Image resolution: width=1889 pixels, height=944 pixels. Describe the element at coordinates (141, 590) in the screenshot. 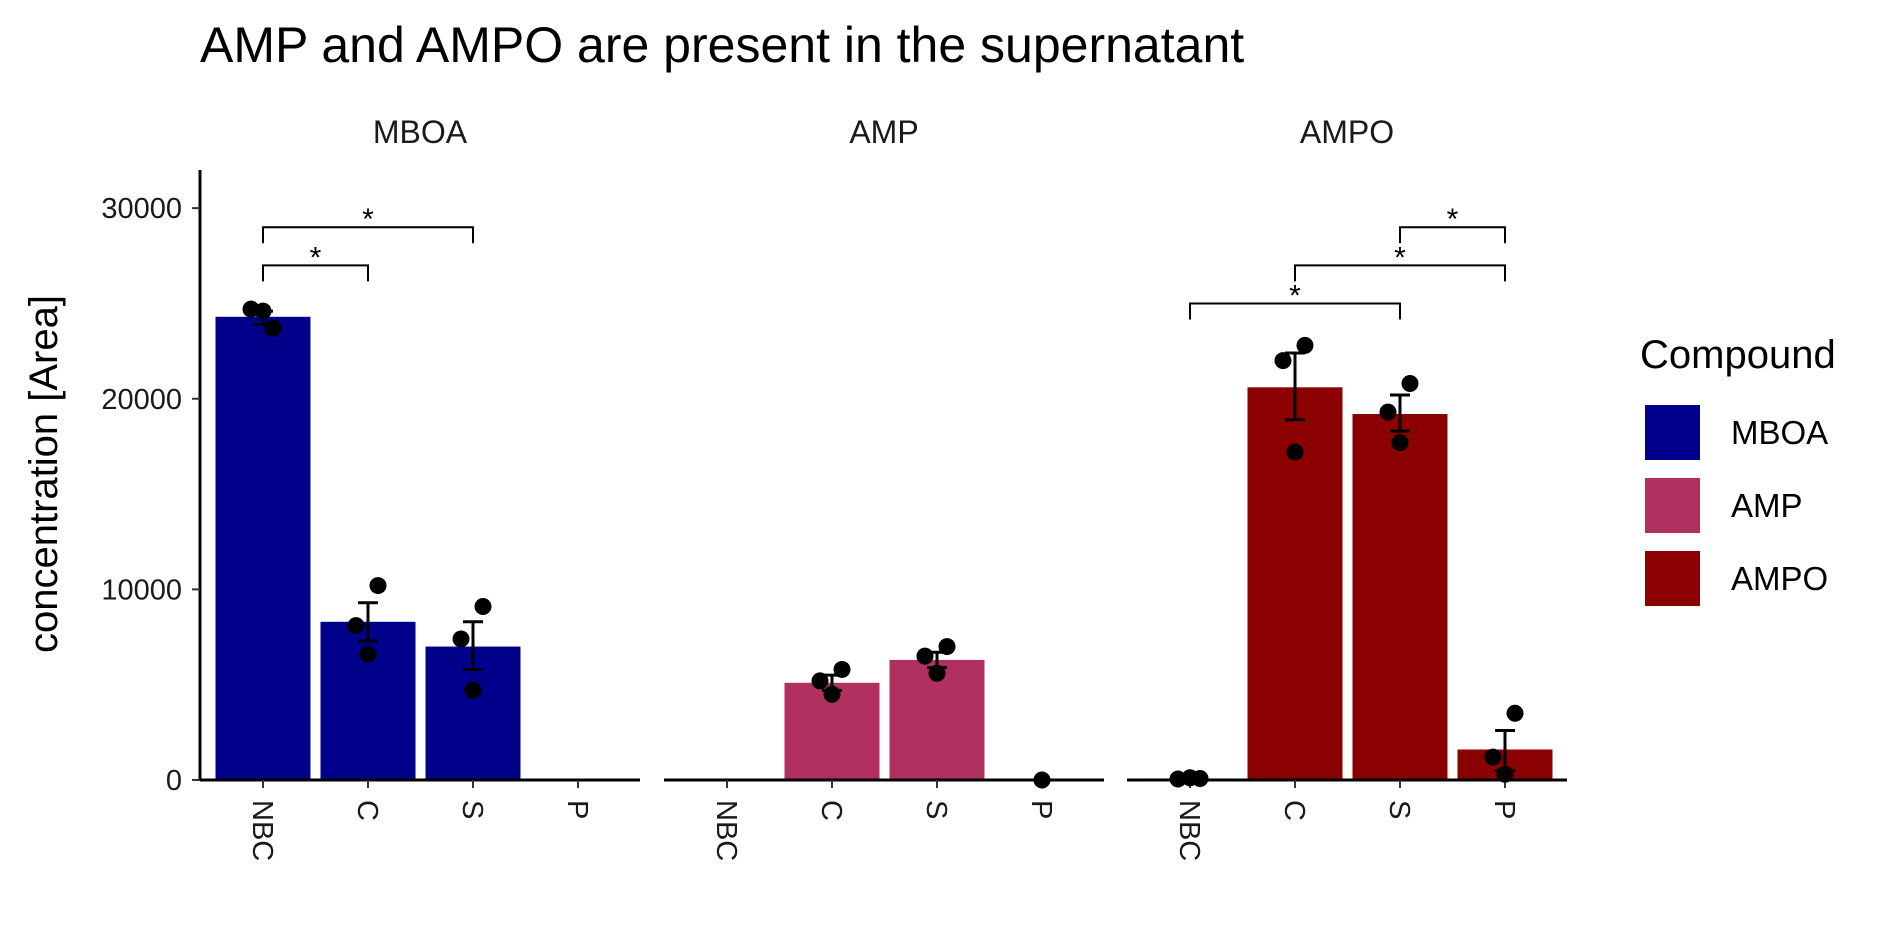

I see `y-tick-label: 10000` at that location.